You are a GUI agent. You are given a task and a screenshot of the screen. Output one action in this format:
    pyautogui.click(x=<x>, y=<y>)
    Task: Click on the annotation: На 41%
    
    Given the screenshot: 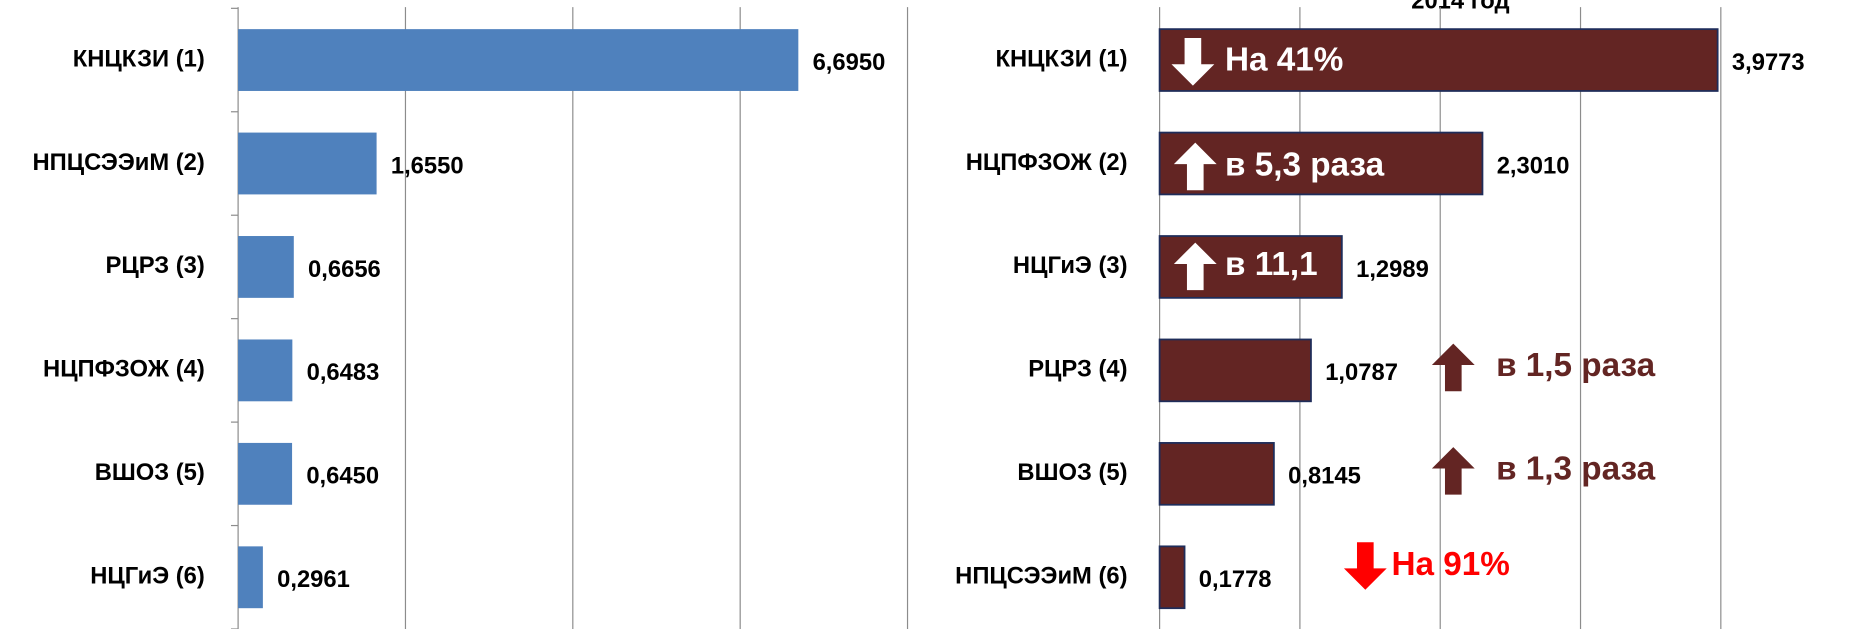 What is the action you would take?
    pyautogui.click(x=1284, y=60)
    